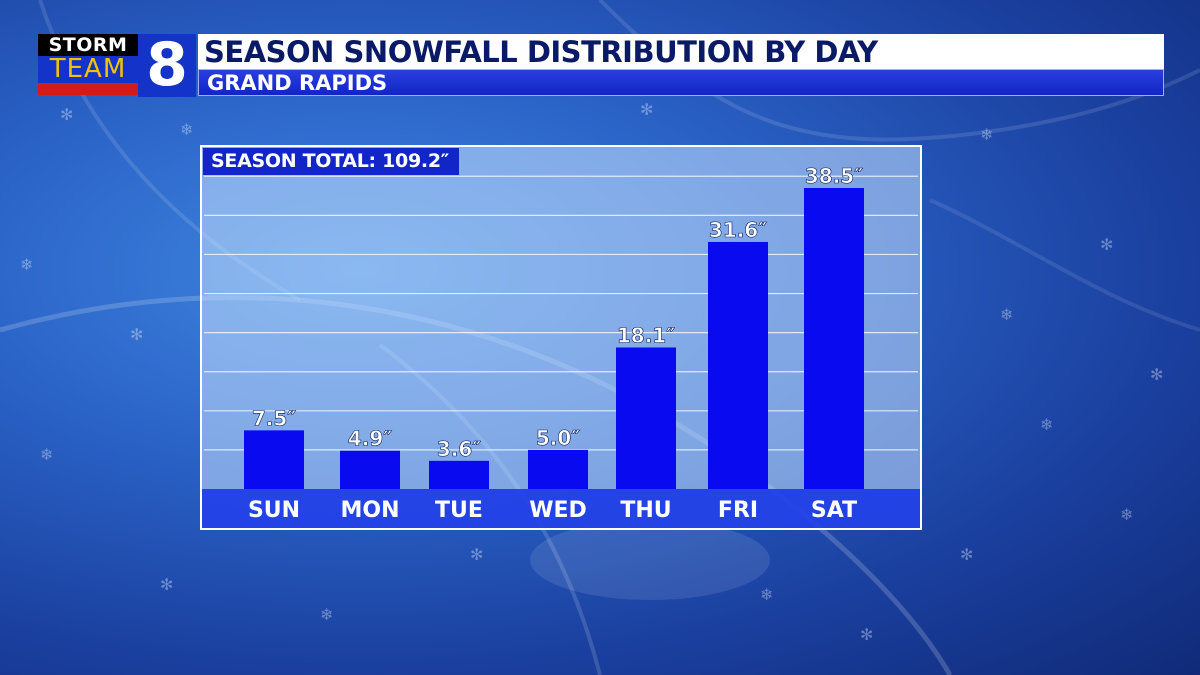 This screenshot has width=1200, height=675. What do you see at coordinates (558, 438) in the screenshot?
I see `value-label-wed: 5.0″` at bounding box center [558, 438].